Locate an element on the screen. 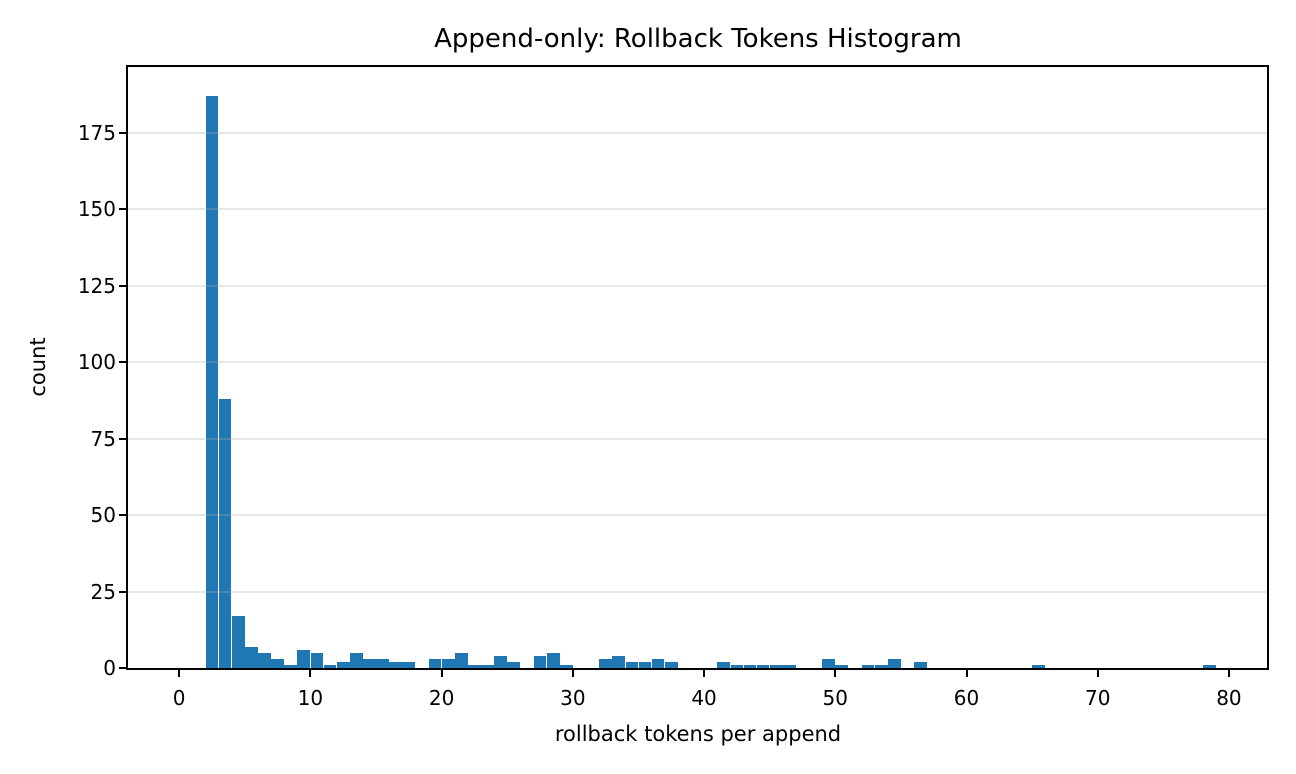 The image size is (1296, 774). y-tick-label: 125 is located at coordinates (96, 285).